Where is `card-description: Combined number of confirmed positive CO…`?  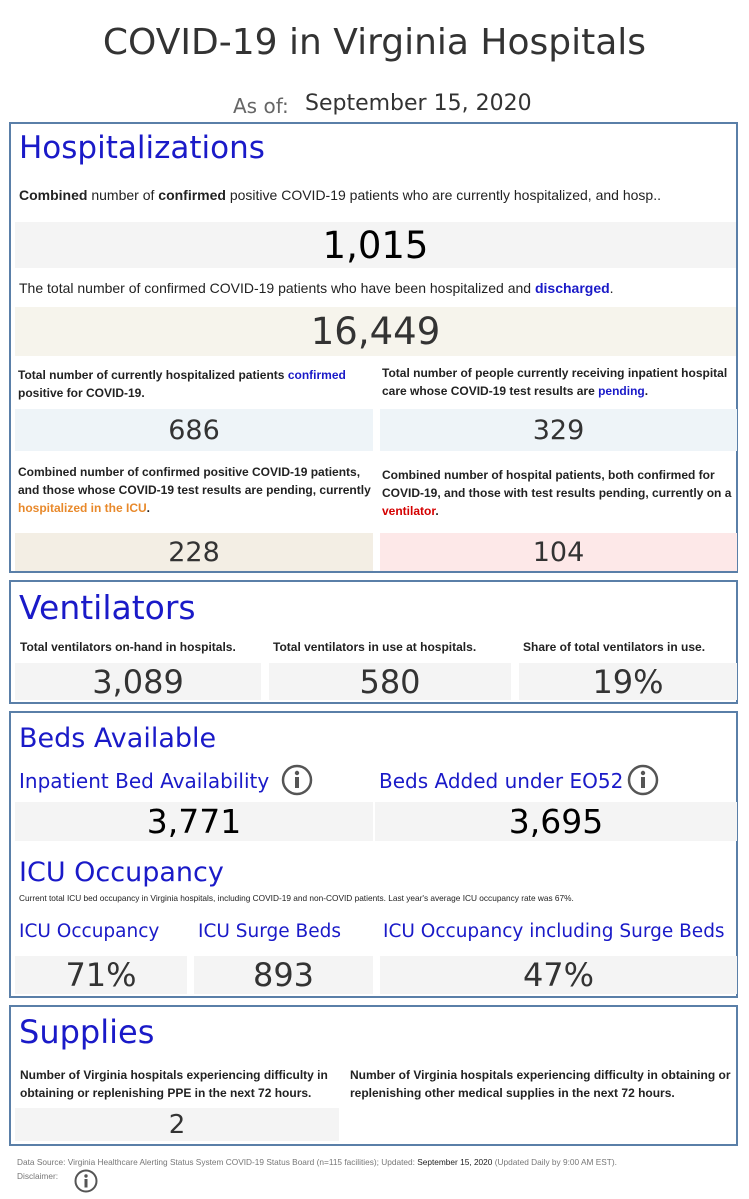
card-description: Combined number of confirmed positive CO… is located at coordinates (195, 490).